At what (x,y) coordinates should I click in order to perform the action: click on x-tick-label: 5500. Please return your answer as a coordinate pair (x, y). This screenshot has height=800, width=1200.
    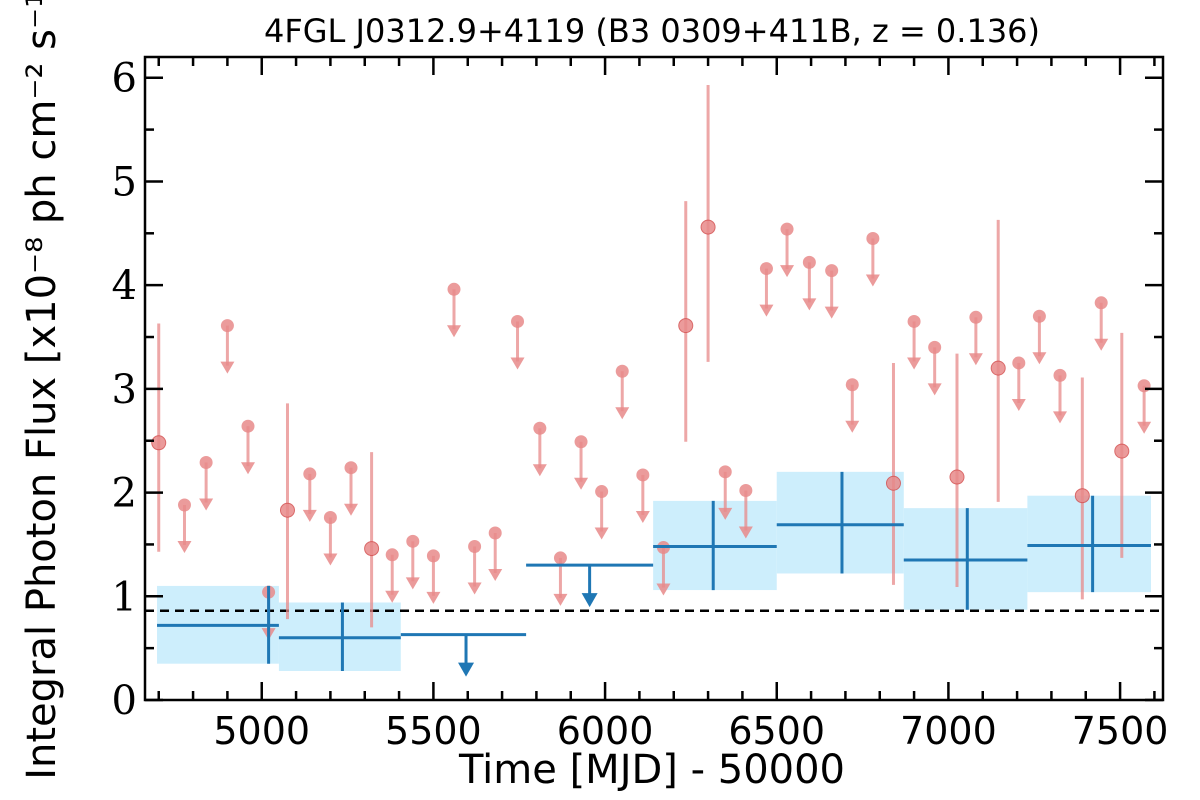
    Looking at the image, I should click on (433, 731).